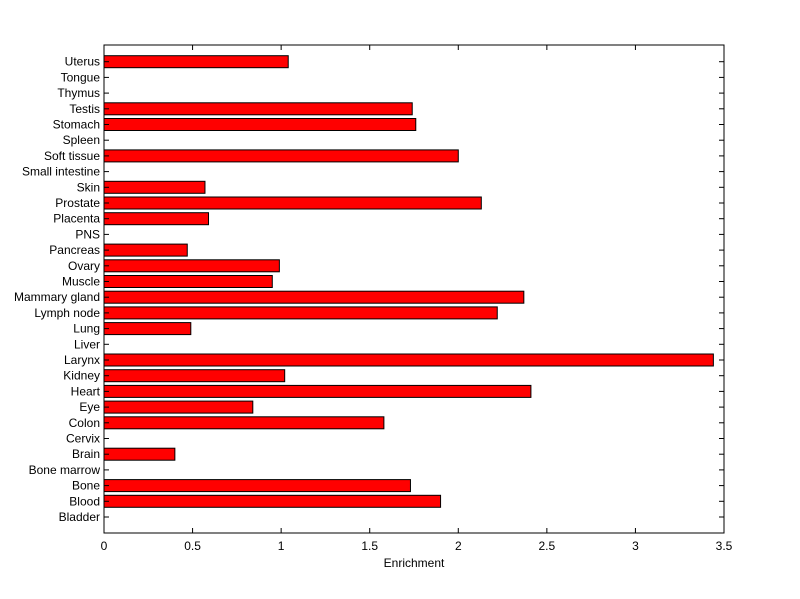 The height and width of the screenshot is (599, 800). I want to click on y-tick-label: Eye, so click(89, 407).